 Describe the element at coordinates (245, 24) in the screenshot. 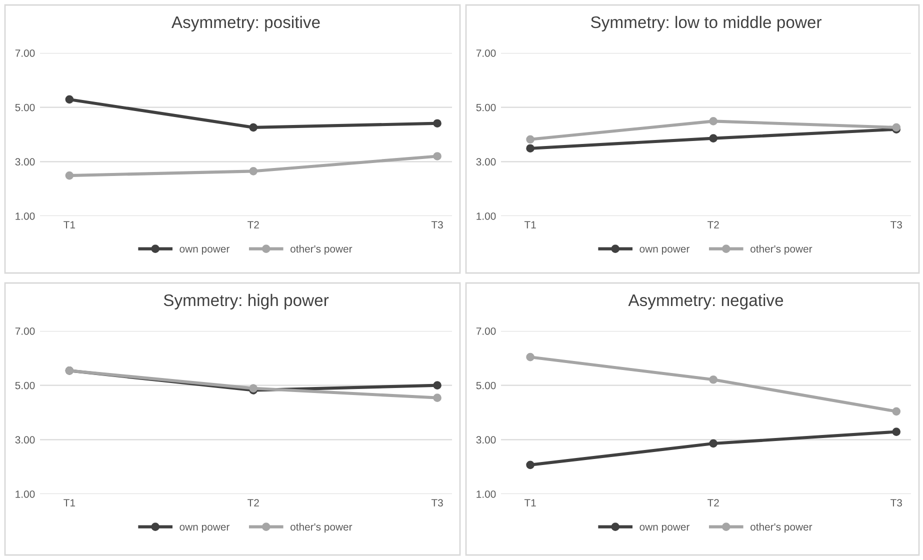

I see `chart-title: Asymmetry: positive` at that location.